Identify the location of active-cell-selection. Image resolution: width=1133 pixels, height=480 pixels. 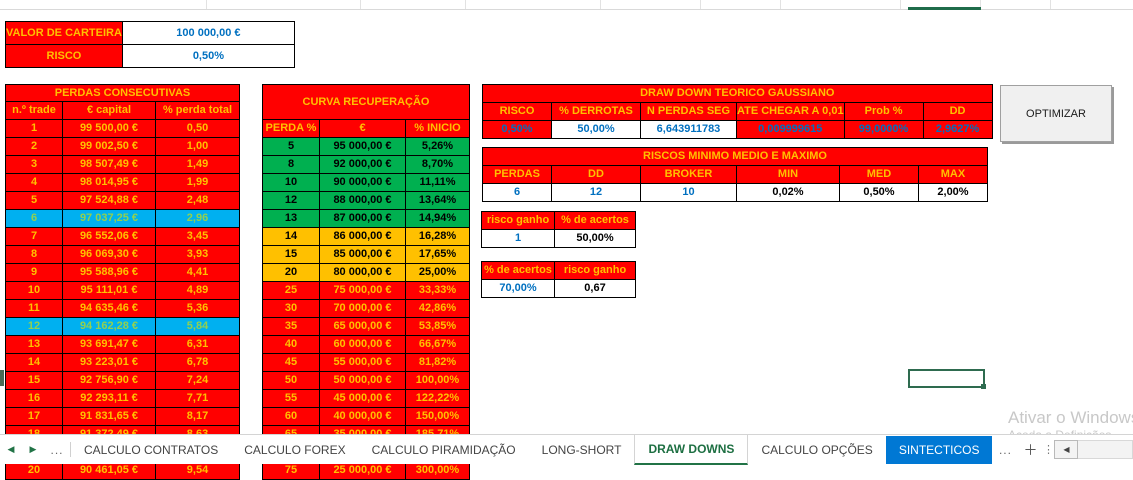
(947, 379).